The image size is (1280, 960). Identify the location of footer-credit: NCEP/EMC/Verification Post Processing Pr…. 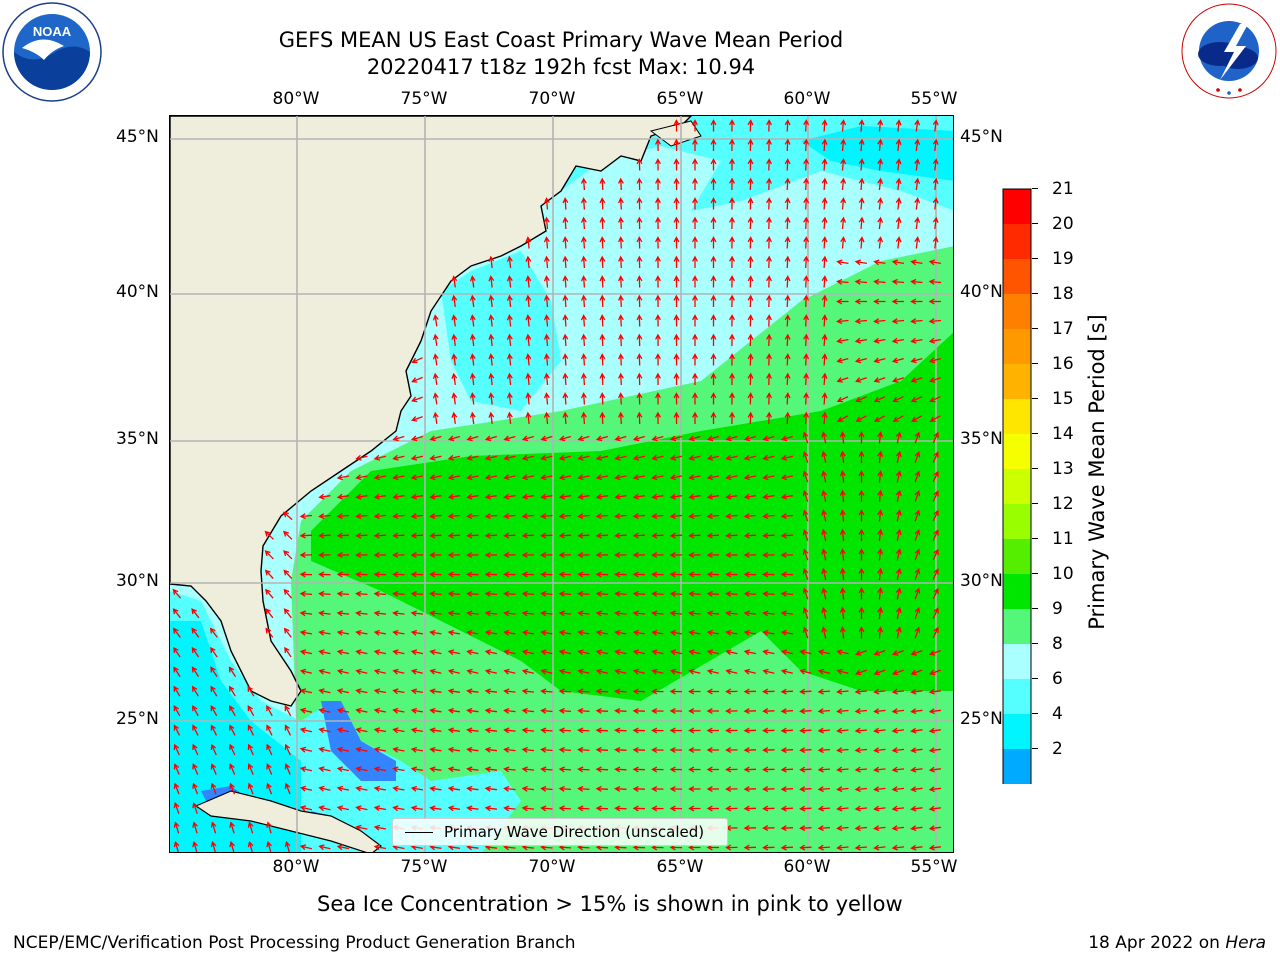
(294, 943).